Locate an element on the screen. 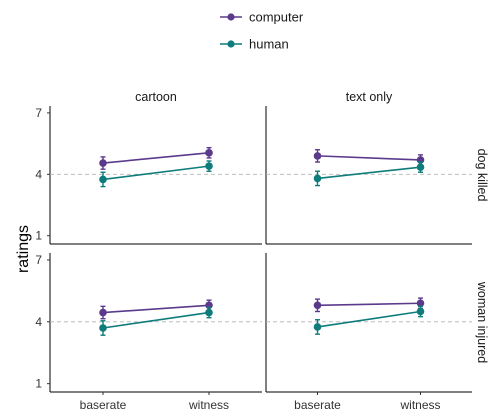 Image resolution: width=488 pixels, height=410 pixels. y-tick-label-row2-7: 7 is located at coordinates (38, 260).